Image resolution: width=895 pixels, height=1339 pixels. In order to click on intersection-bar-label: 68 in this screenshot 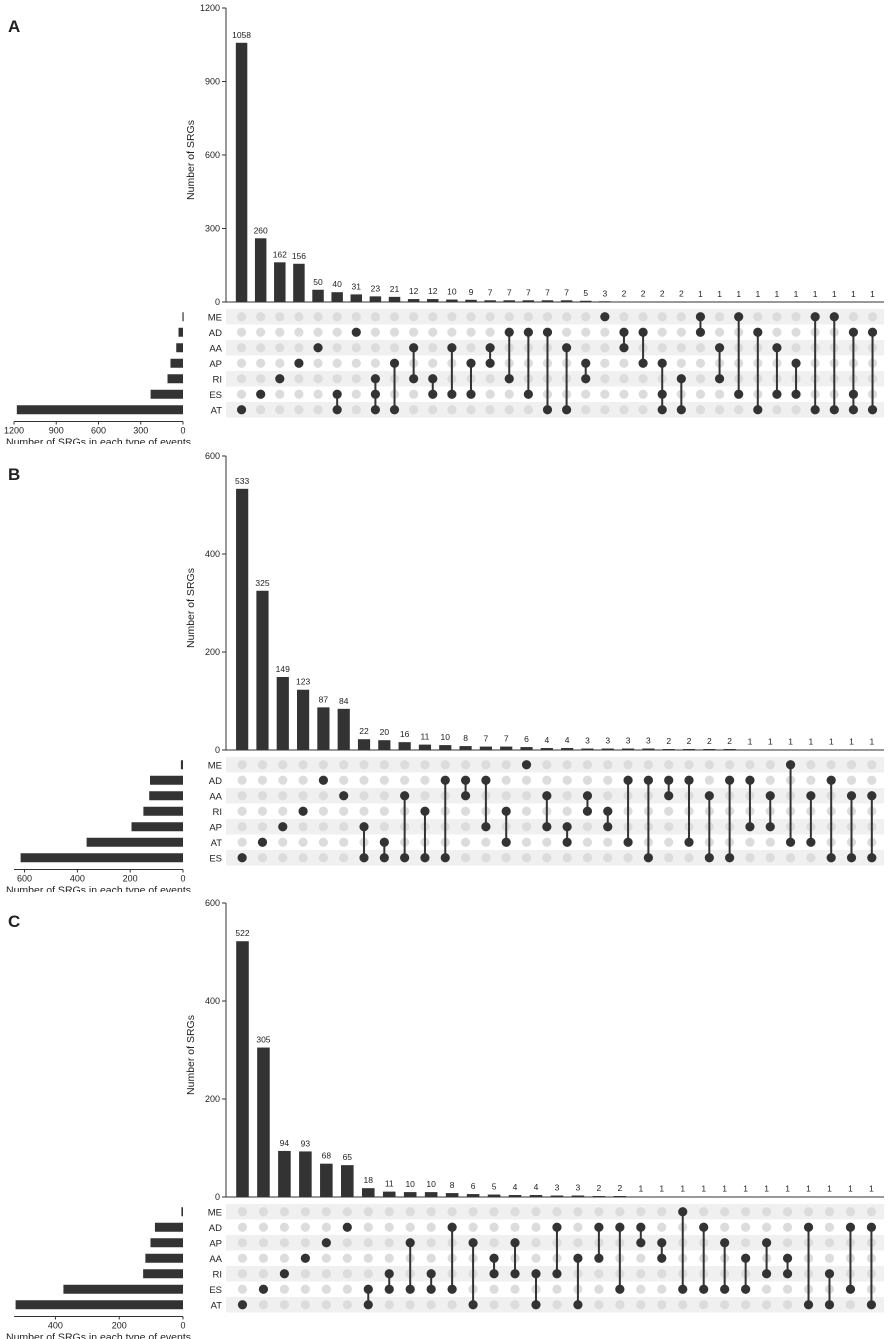, I will do `click(327, 1156)`.